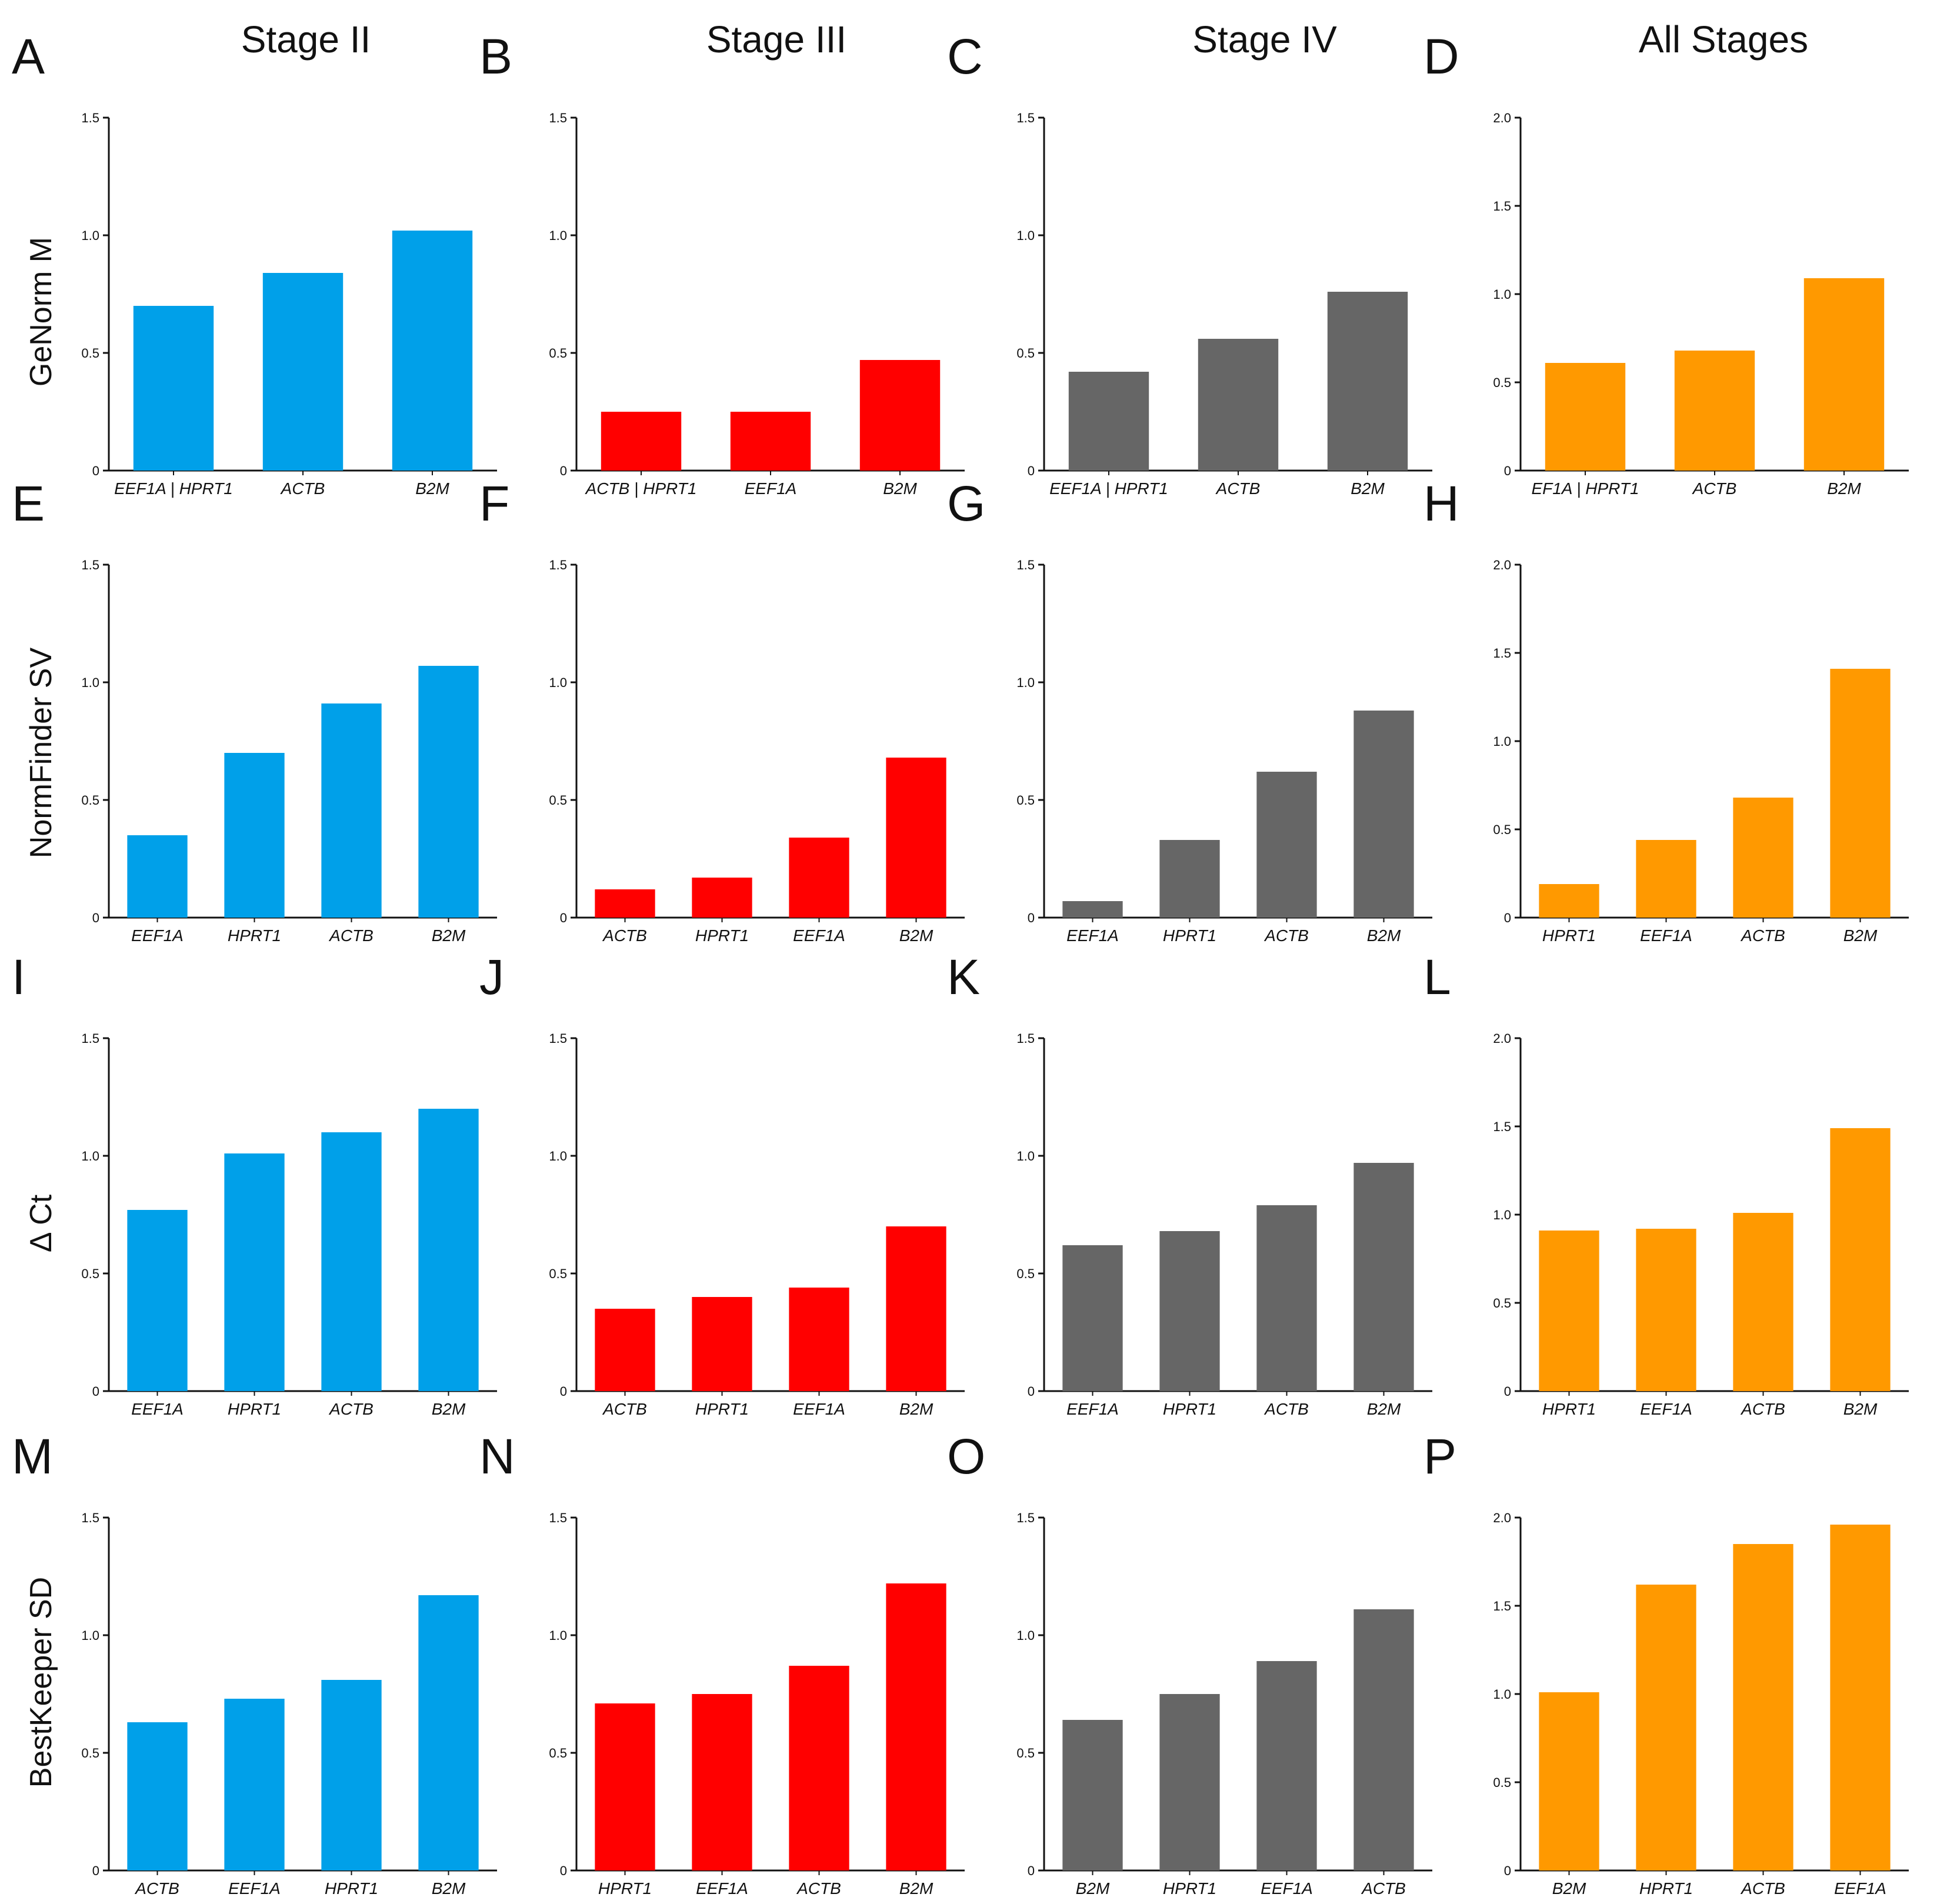 The width and height of the screenshot is (1957, 1904). I want to click on category-label-i-3: B2M, so click(449, 1409).